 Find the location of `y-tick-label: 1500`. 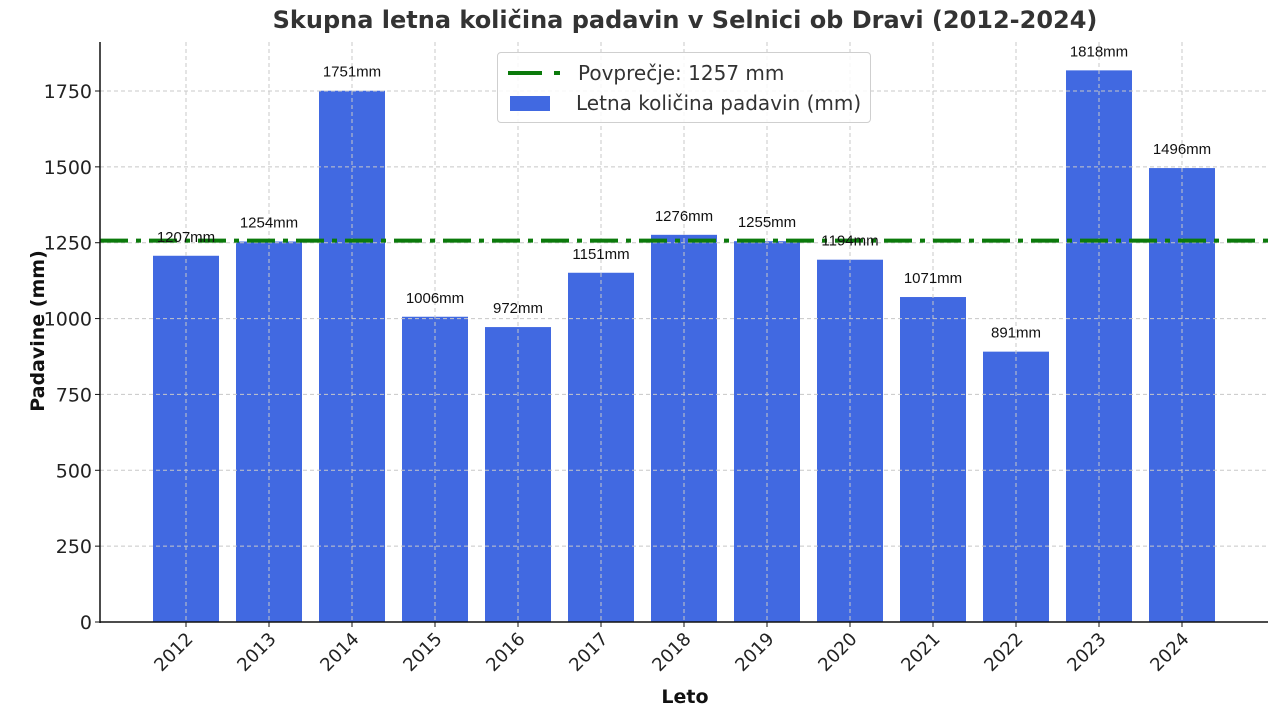

y-tick-label: 1500 is located at coordinates (68, 168).